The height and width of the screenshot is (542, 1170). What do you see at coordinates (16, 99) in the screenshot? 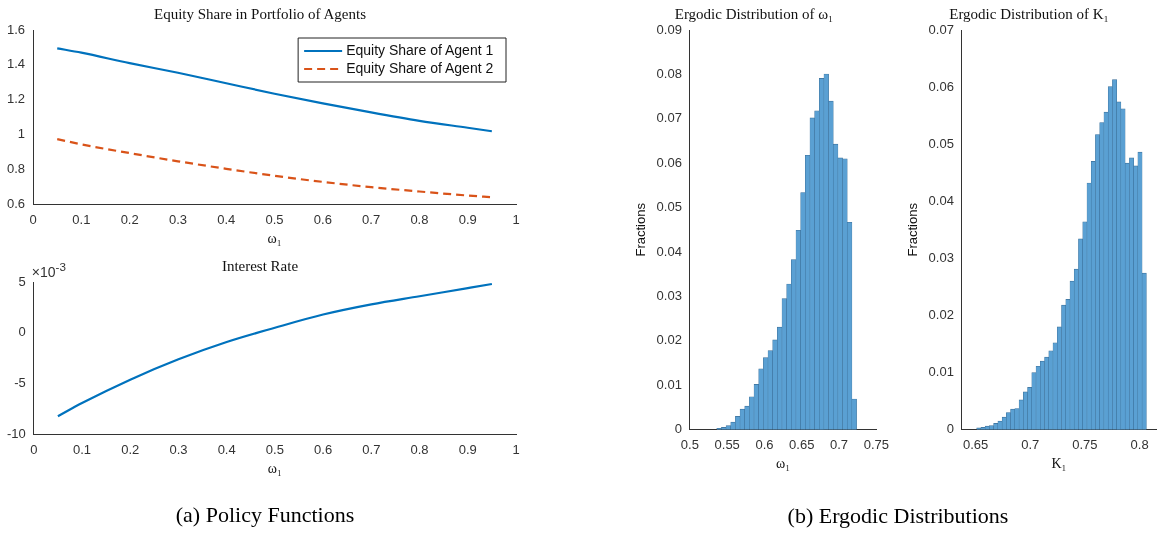
I see `y-tick-label: 1.2` at bounding box center [16, 99].